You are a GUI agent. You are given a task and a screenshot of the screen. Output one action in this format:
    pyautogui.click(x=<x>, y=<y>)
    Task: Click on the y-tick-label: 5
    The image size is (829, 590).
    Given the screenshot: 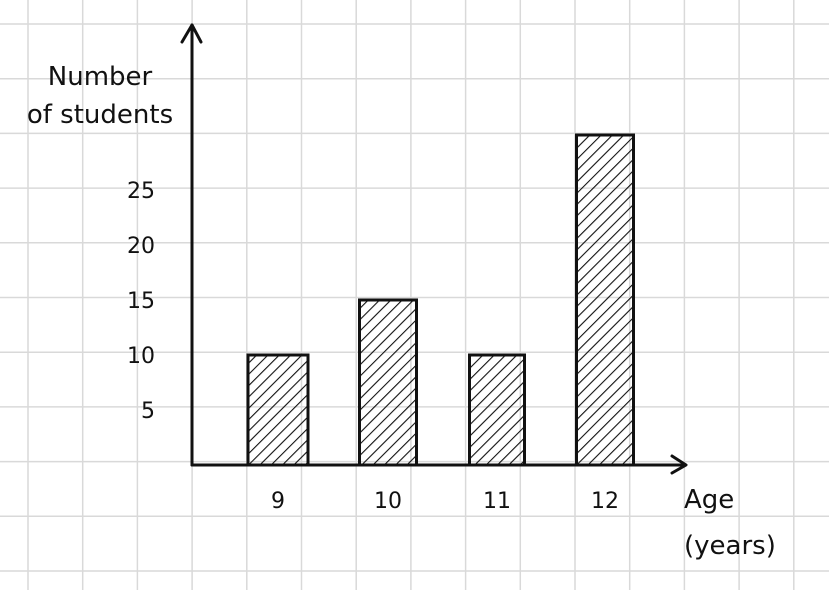 What is the action you would take?
    pyautogui.click(x=148, y=411)
    